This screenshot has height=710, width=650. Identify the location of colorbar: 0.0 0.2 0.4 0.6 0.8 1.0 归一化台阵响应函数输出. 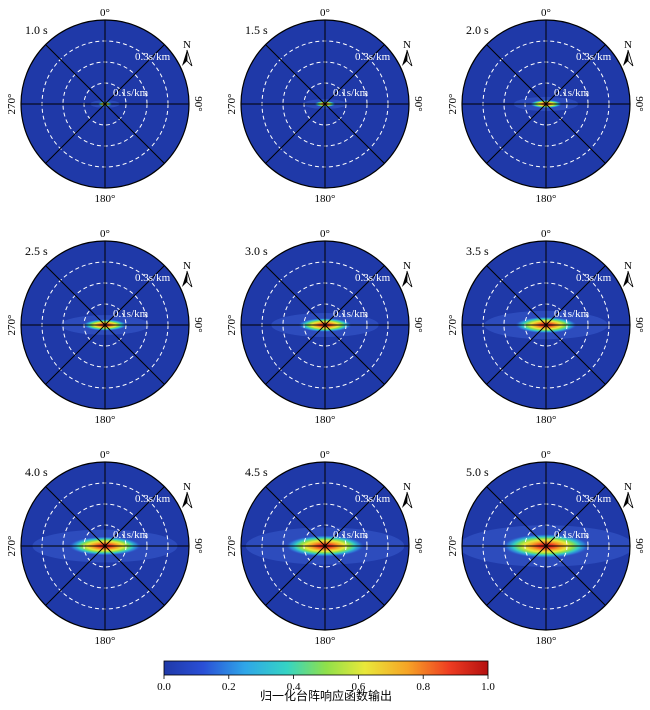
(326, 681).